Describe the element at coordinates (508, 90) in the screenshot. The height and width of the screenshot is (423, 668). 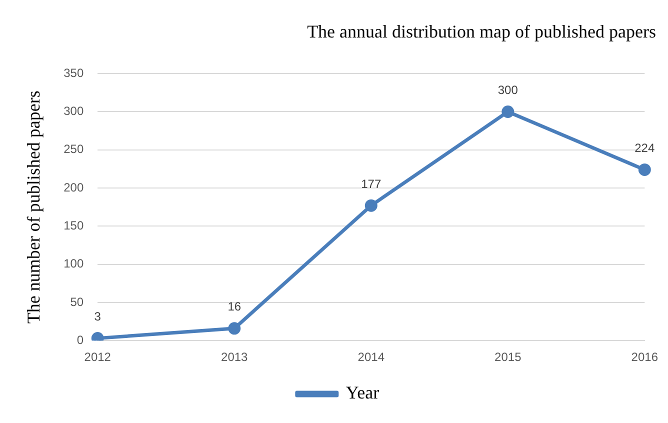
I see `data-label: 300` at that location.